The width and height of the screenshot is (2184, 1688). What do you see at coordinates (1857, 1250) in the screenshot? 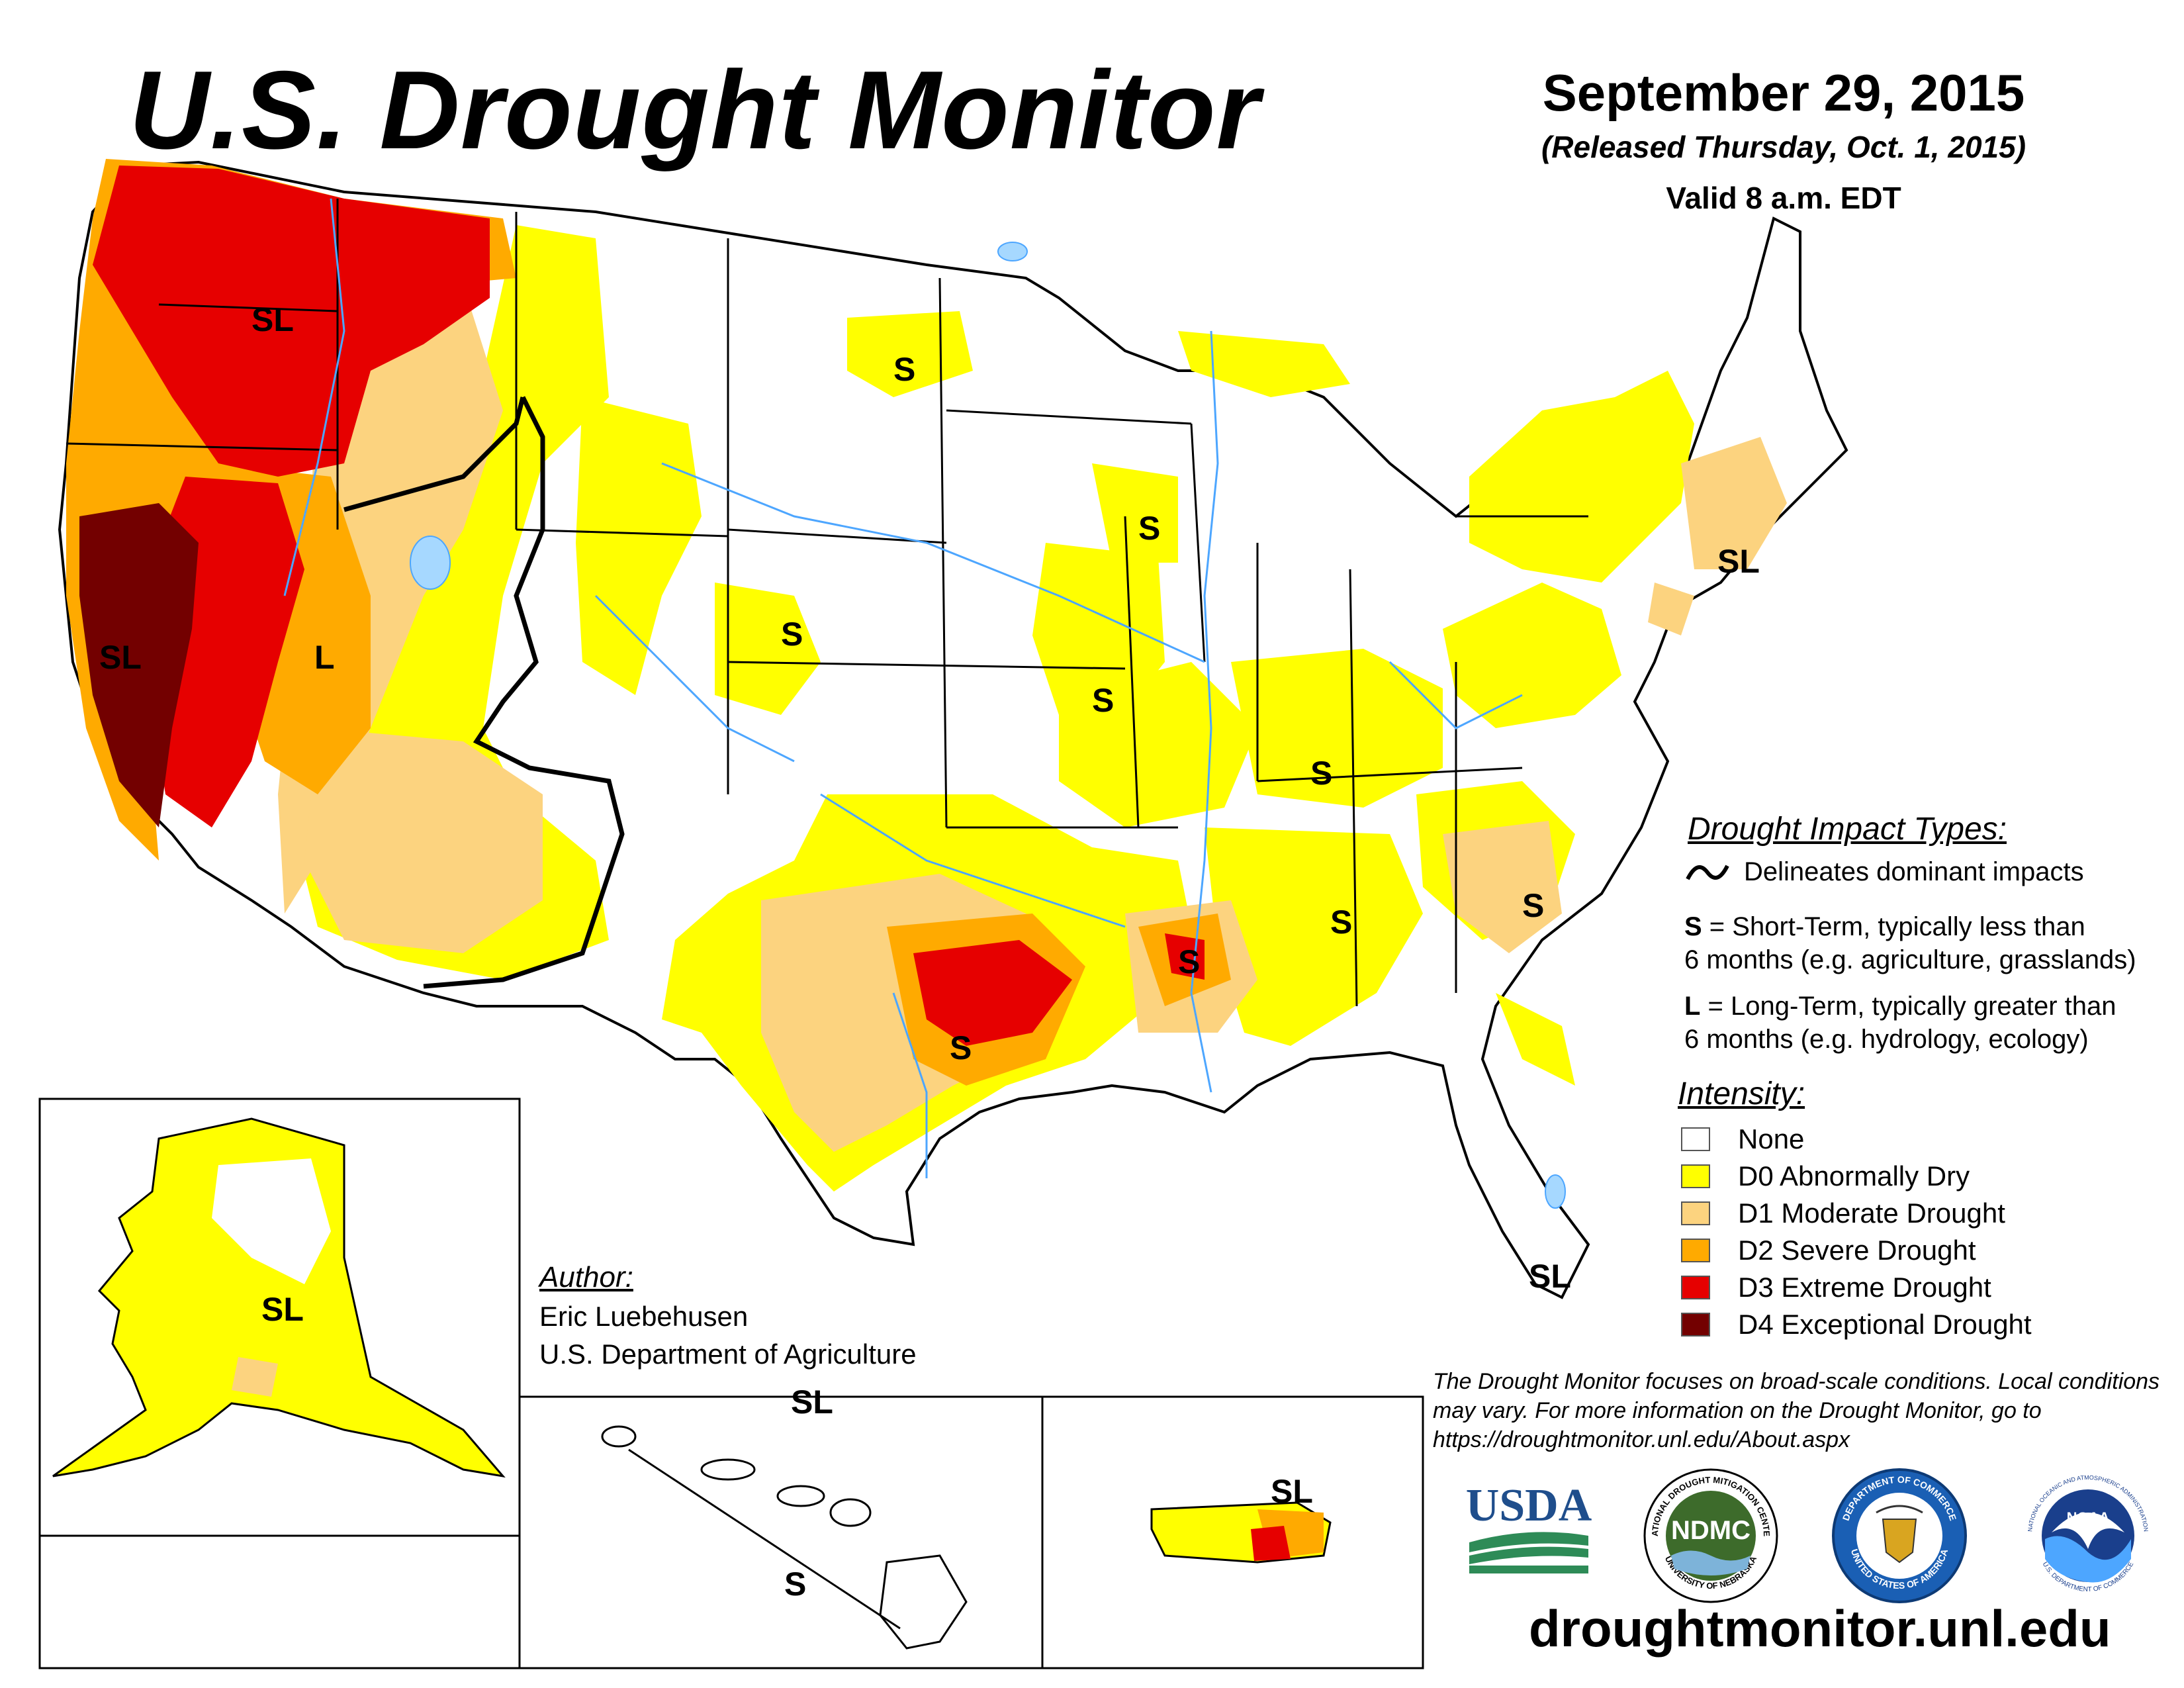
I see `legend-label: D2 Severe Drought` at bounding box center [1857, 1250].